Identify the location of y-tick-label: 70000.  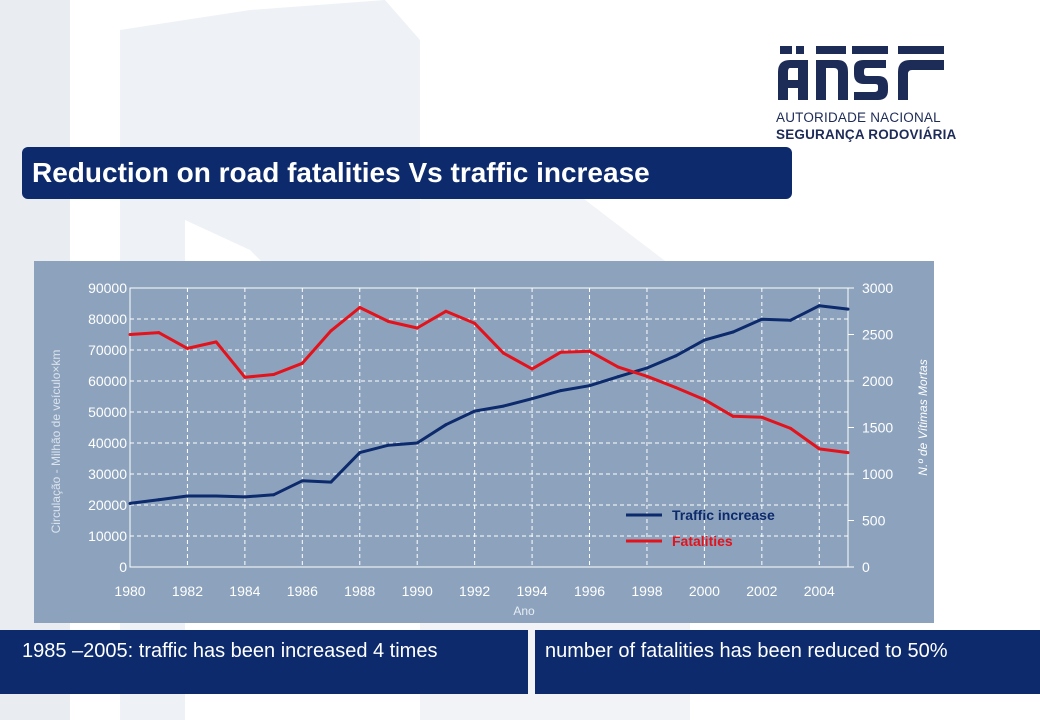
(107, 350).